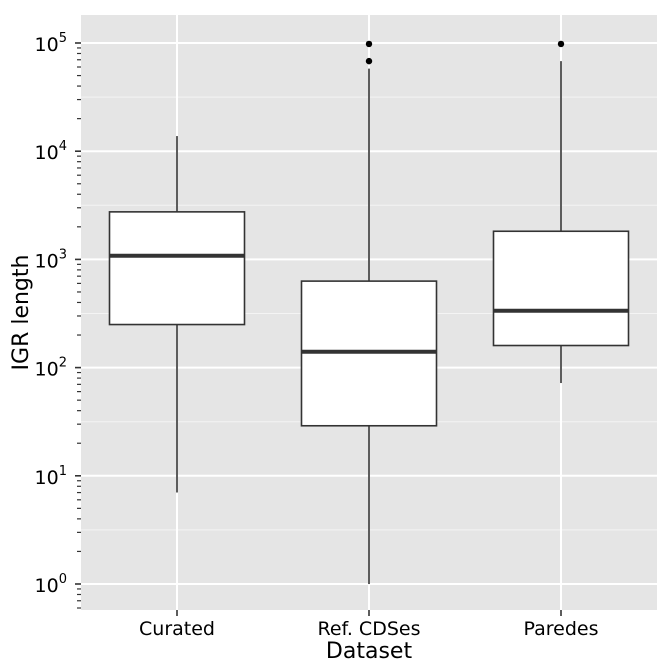 This screenshot has height=671, width=672. Describe the element at coordinates (63, 579) in the screenshot. I see `y-tick-exponent: 0` at that location.